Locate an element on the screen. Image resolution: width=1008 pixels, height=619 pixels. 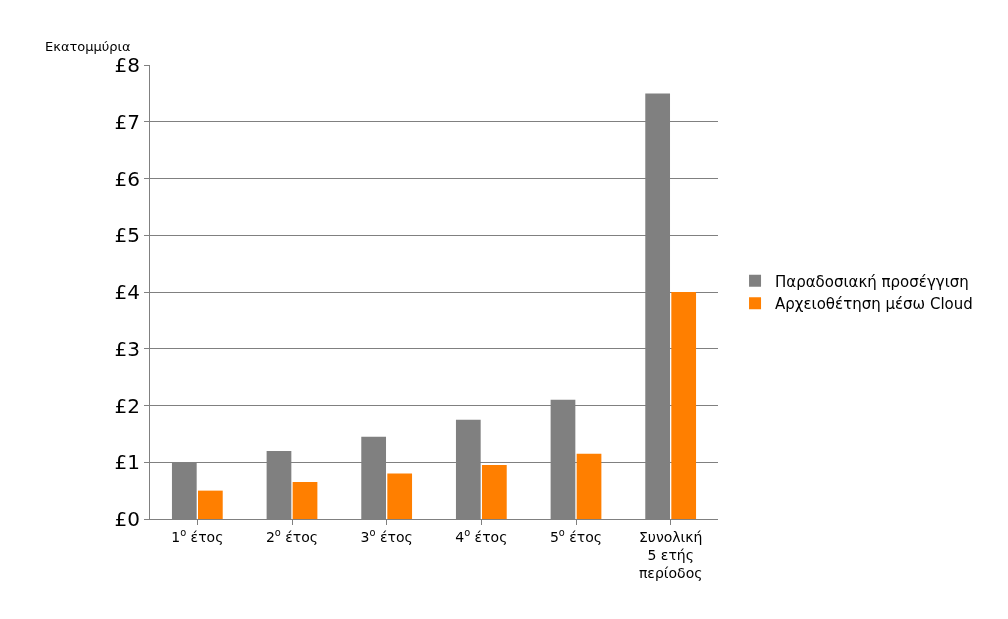
x-tick-label: 4$^{ο}$ έτος is located at coordinates (481, 535).